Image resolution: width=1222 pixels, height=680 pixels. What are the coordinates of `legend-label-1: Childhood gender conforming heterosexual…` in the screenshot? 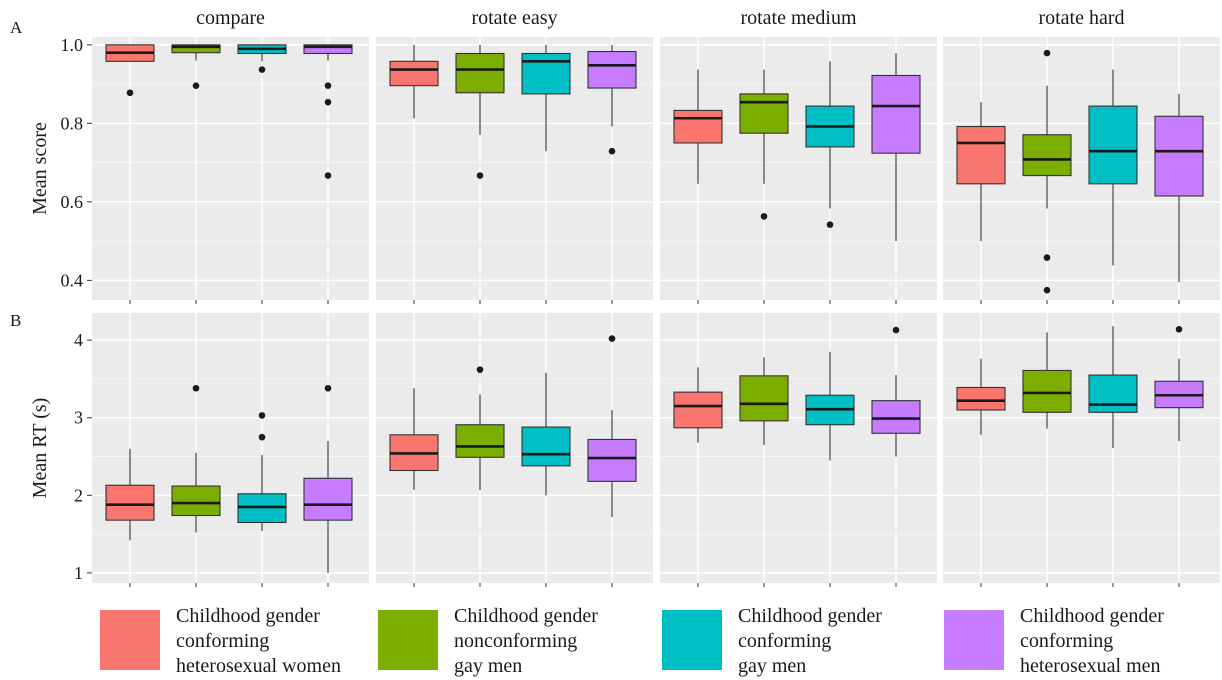 It's located at (276, 641).